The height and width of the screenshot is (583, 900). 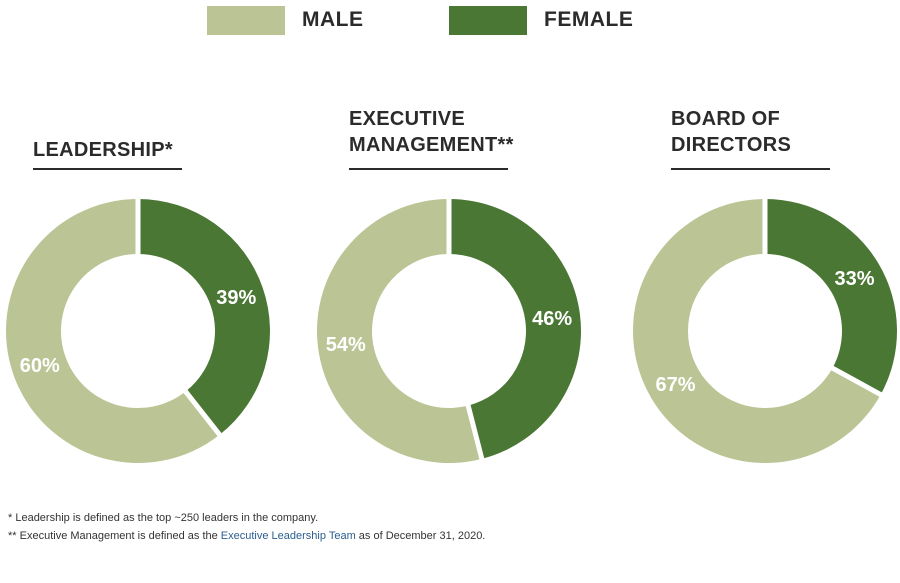 I want to click on legend-swatch-male, so click(x=246, y=20).